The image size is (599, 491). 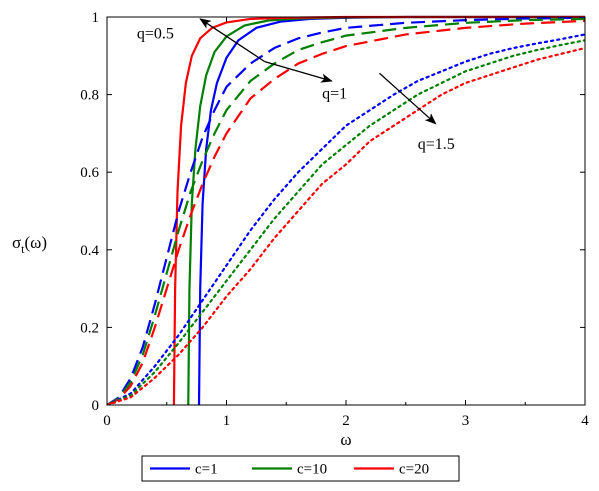 I want to click on y-tick-label: 0, so click(x=96, y=406).